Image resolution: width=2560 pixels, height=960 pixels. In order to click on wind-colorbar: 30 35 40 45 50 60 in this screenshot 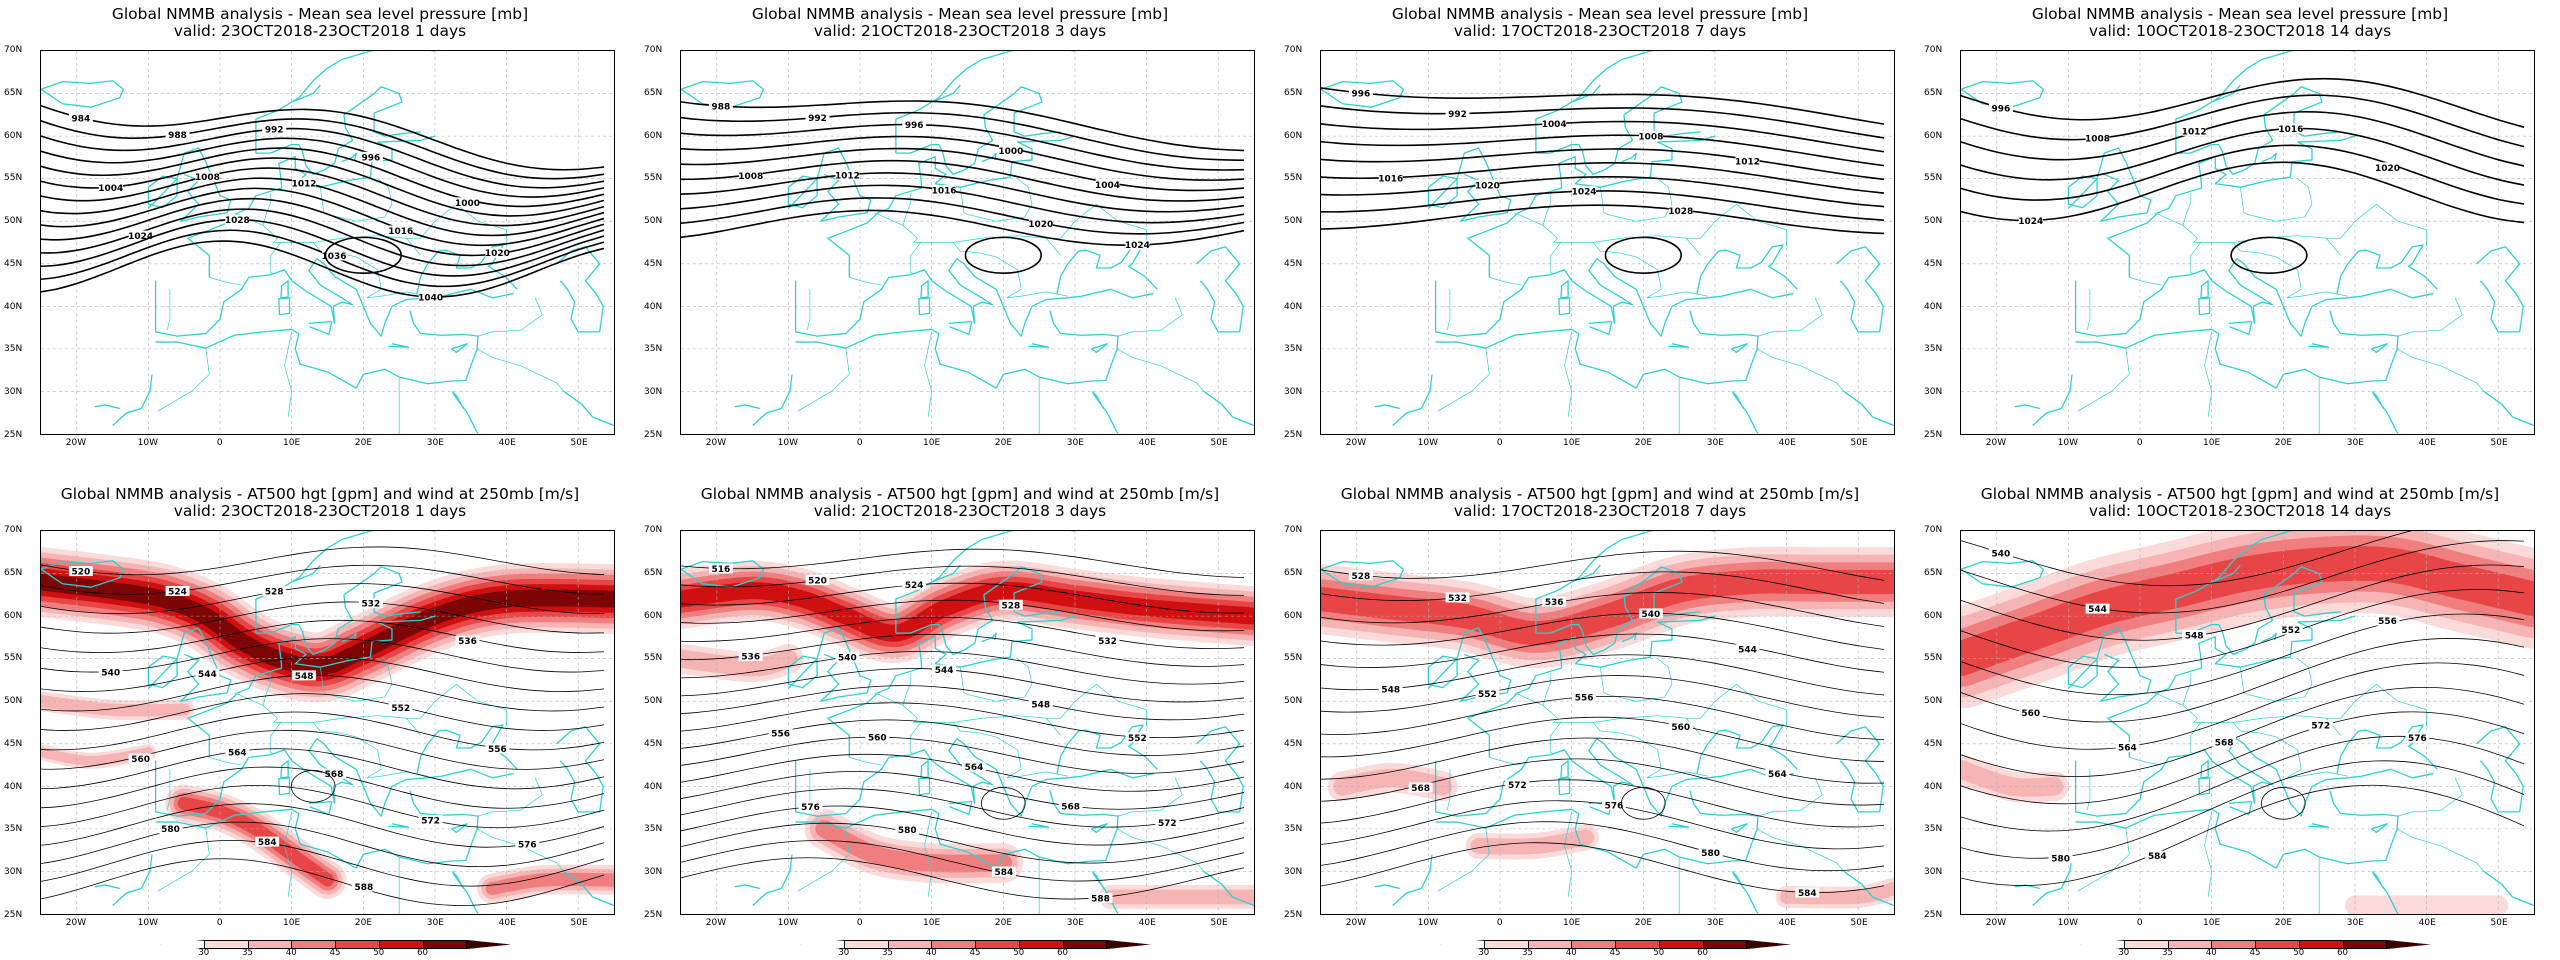, I will do `click(335, 949)`.